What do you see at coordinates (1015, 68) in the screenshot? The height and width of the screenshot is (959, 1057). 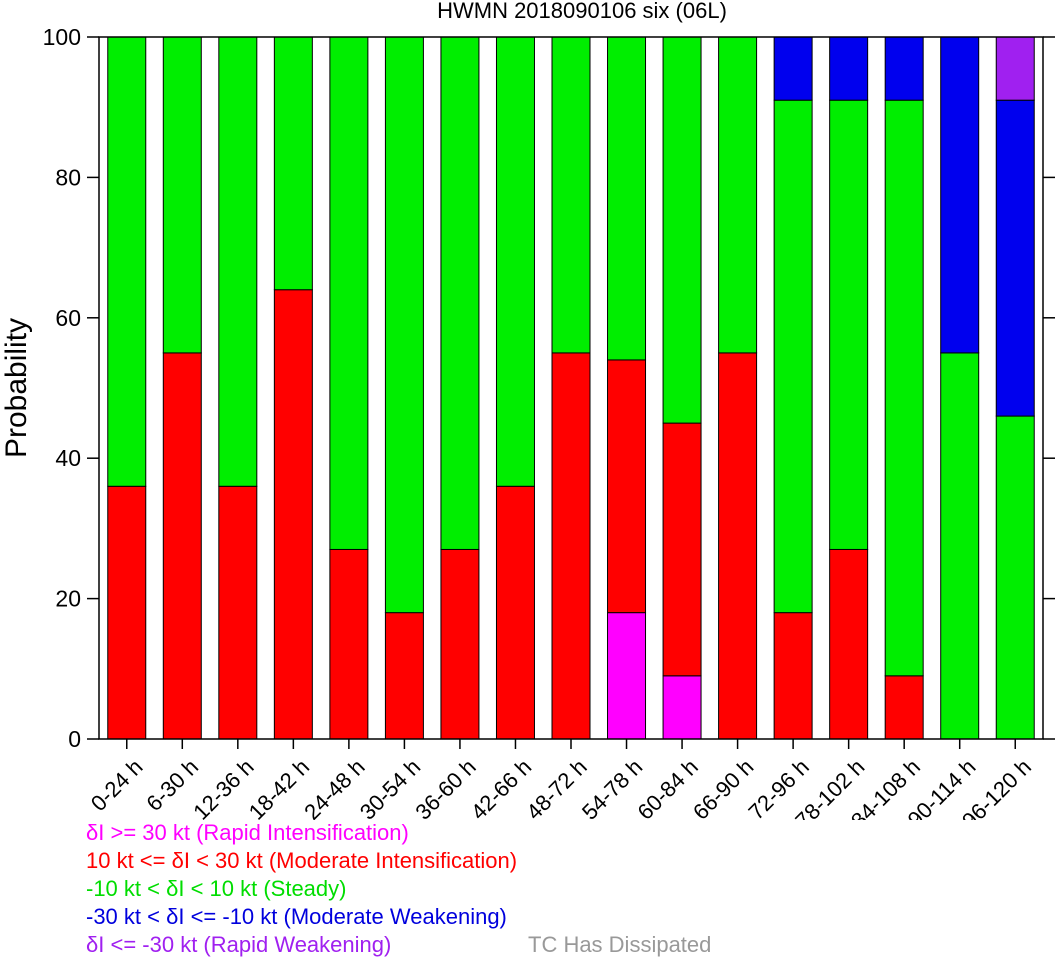 I see `bar-segment-rapid-weakening` at bounding box center [1015, 68].